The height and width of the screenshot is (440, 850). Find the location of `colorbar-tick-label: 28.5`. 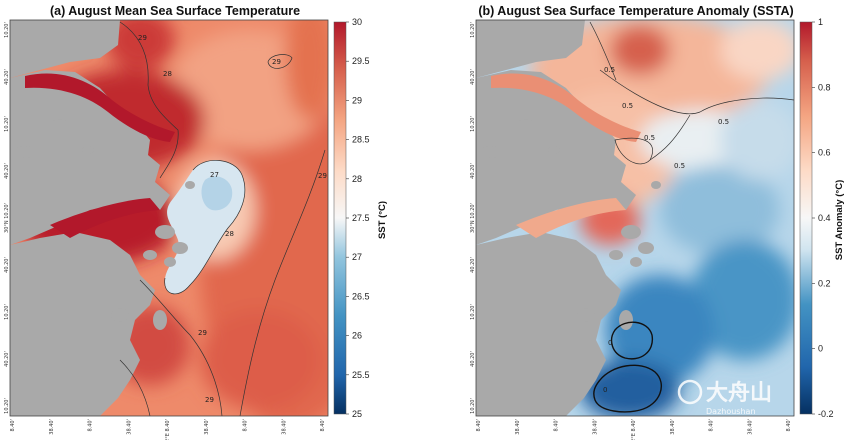

colorbar-tick-label: 28.5 is located at coordinates (361, 140).